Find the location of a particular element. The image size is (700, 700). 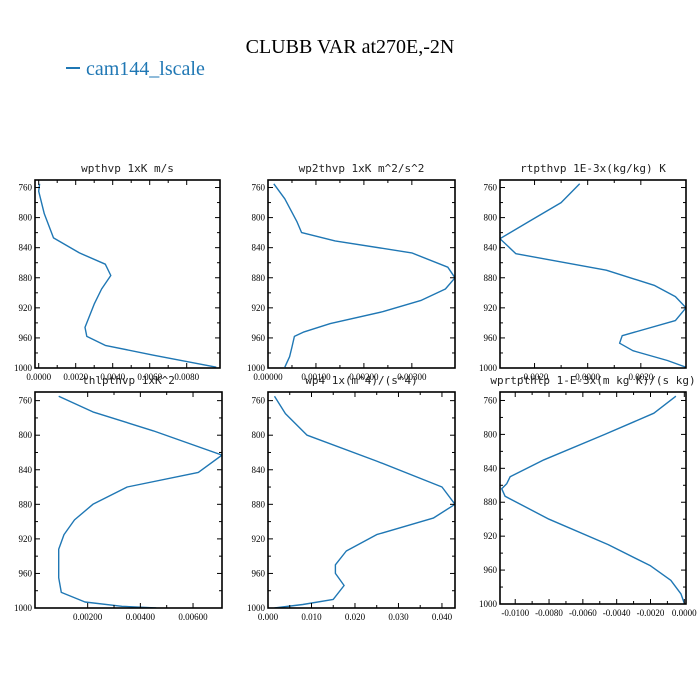

x-tick-label: 0.000 is located at coordinates (268, 617).